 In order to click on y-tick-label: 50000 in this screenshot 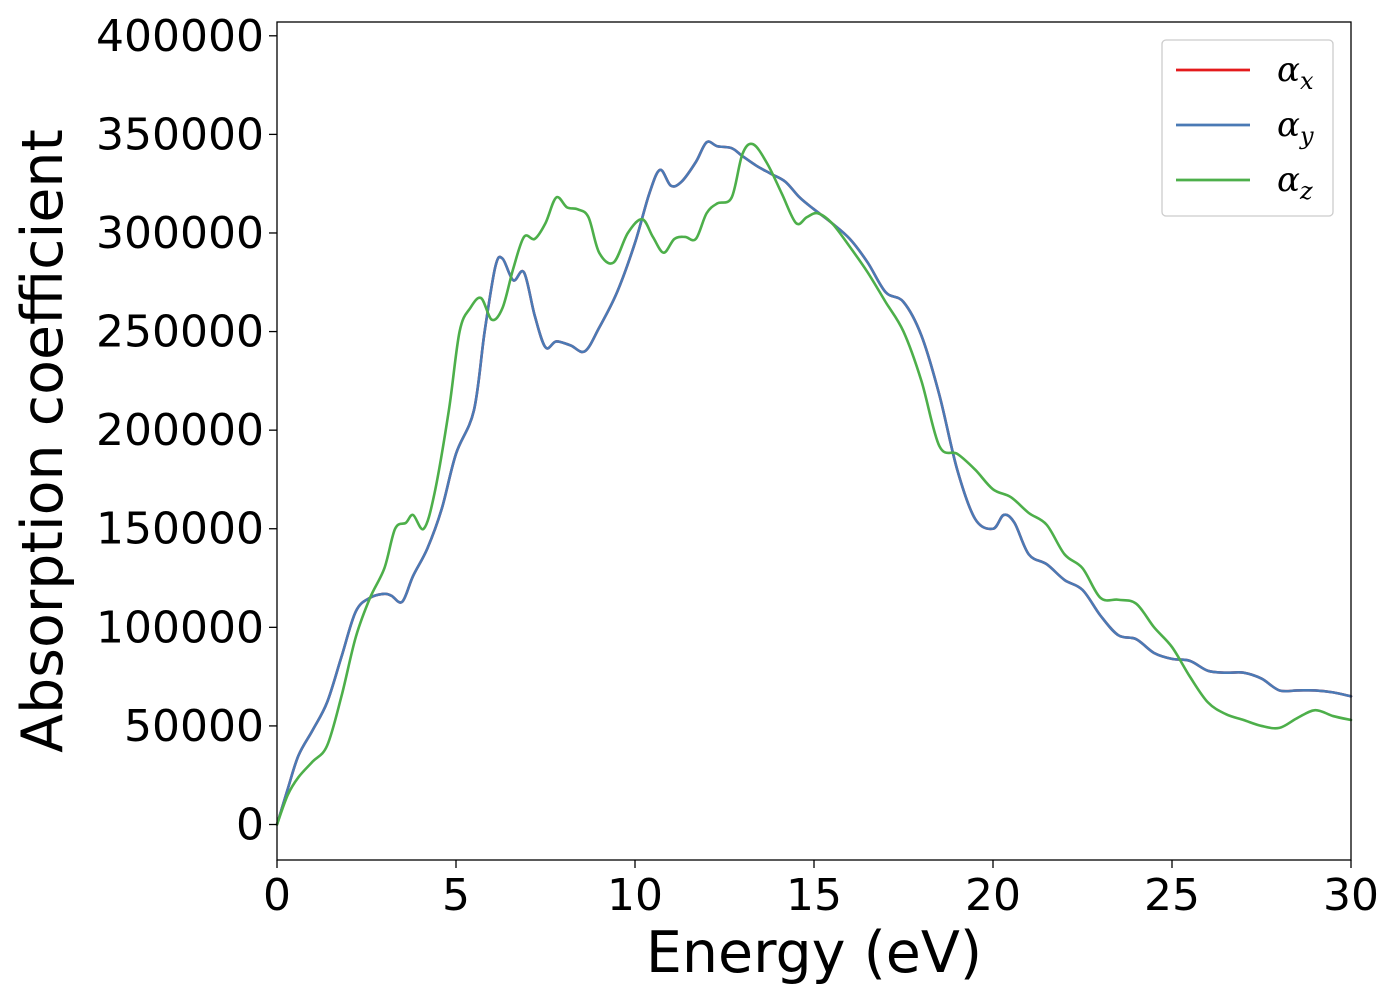, I will do `click(194, 726)`.